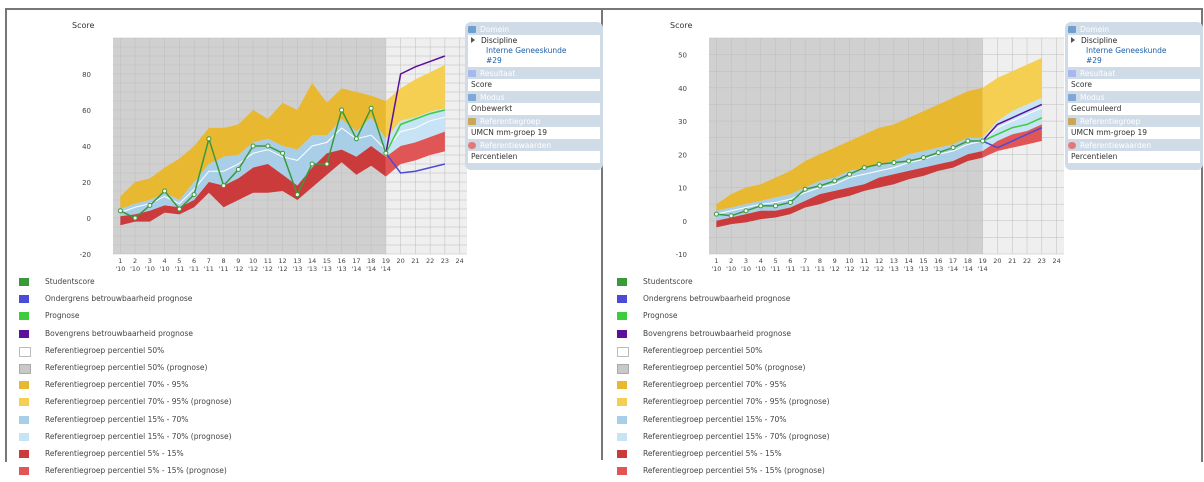  What do you see at coordinates (445, 261) in the screenshot?
I see `x-tick-label: 23` at bounding box center [445, 261].